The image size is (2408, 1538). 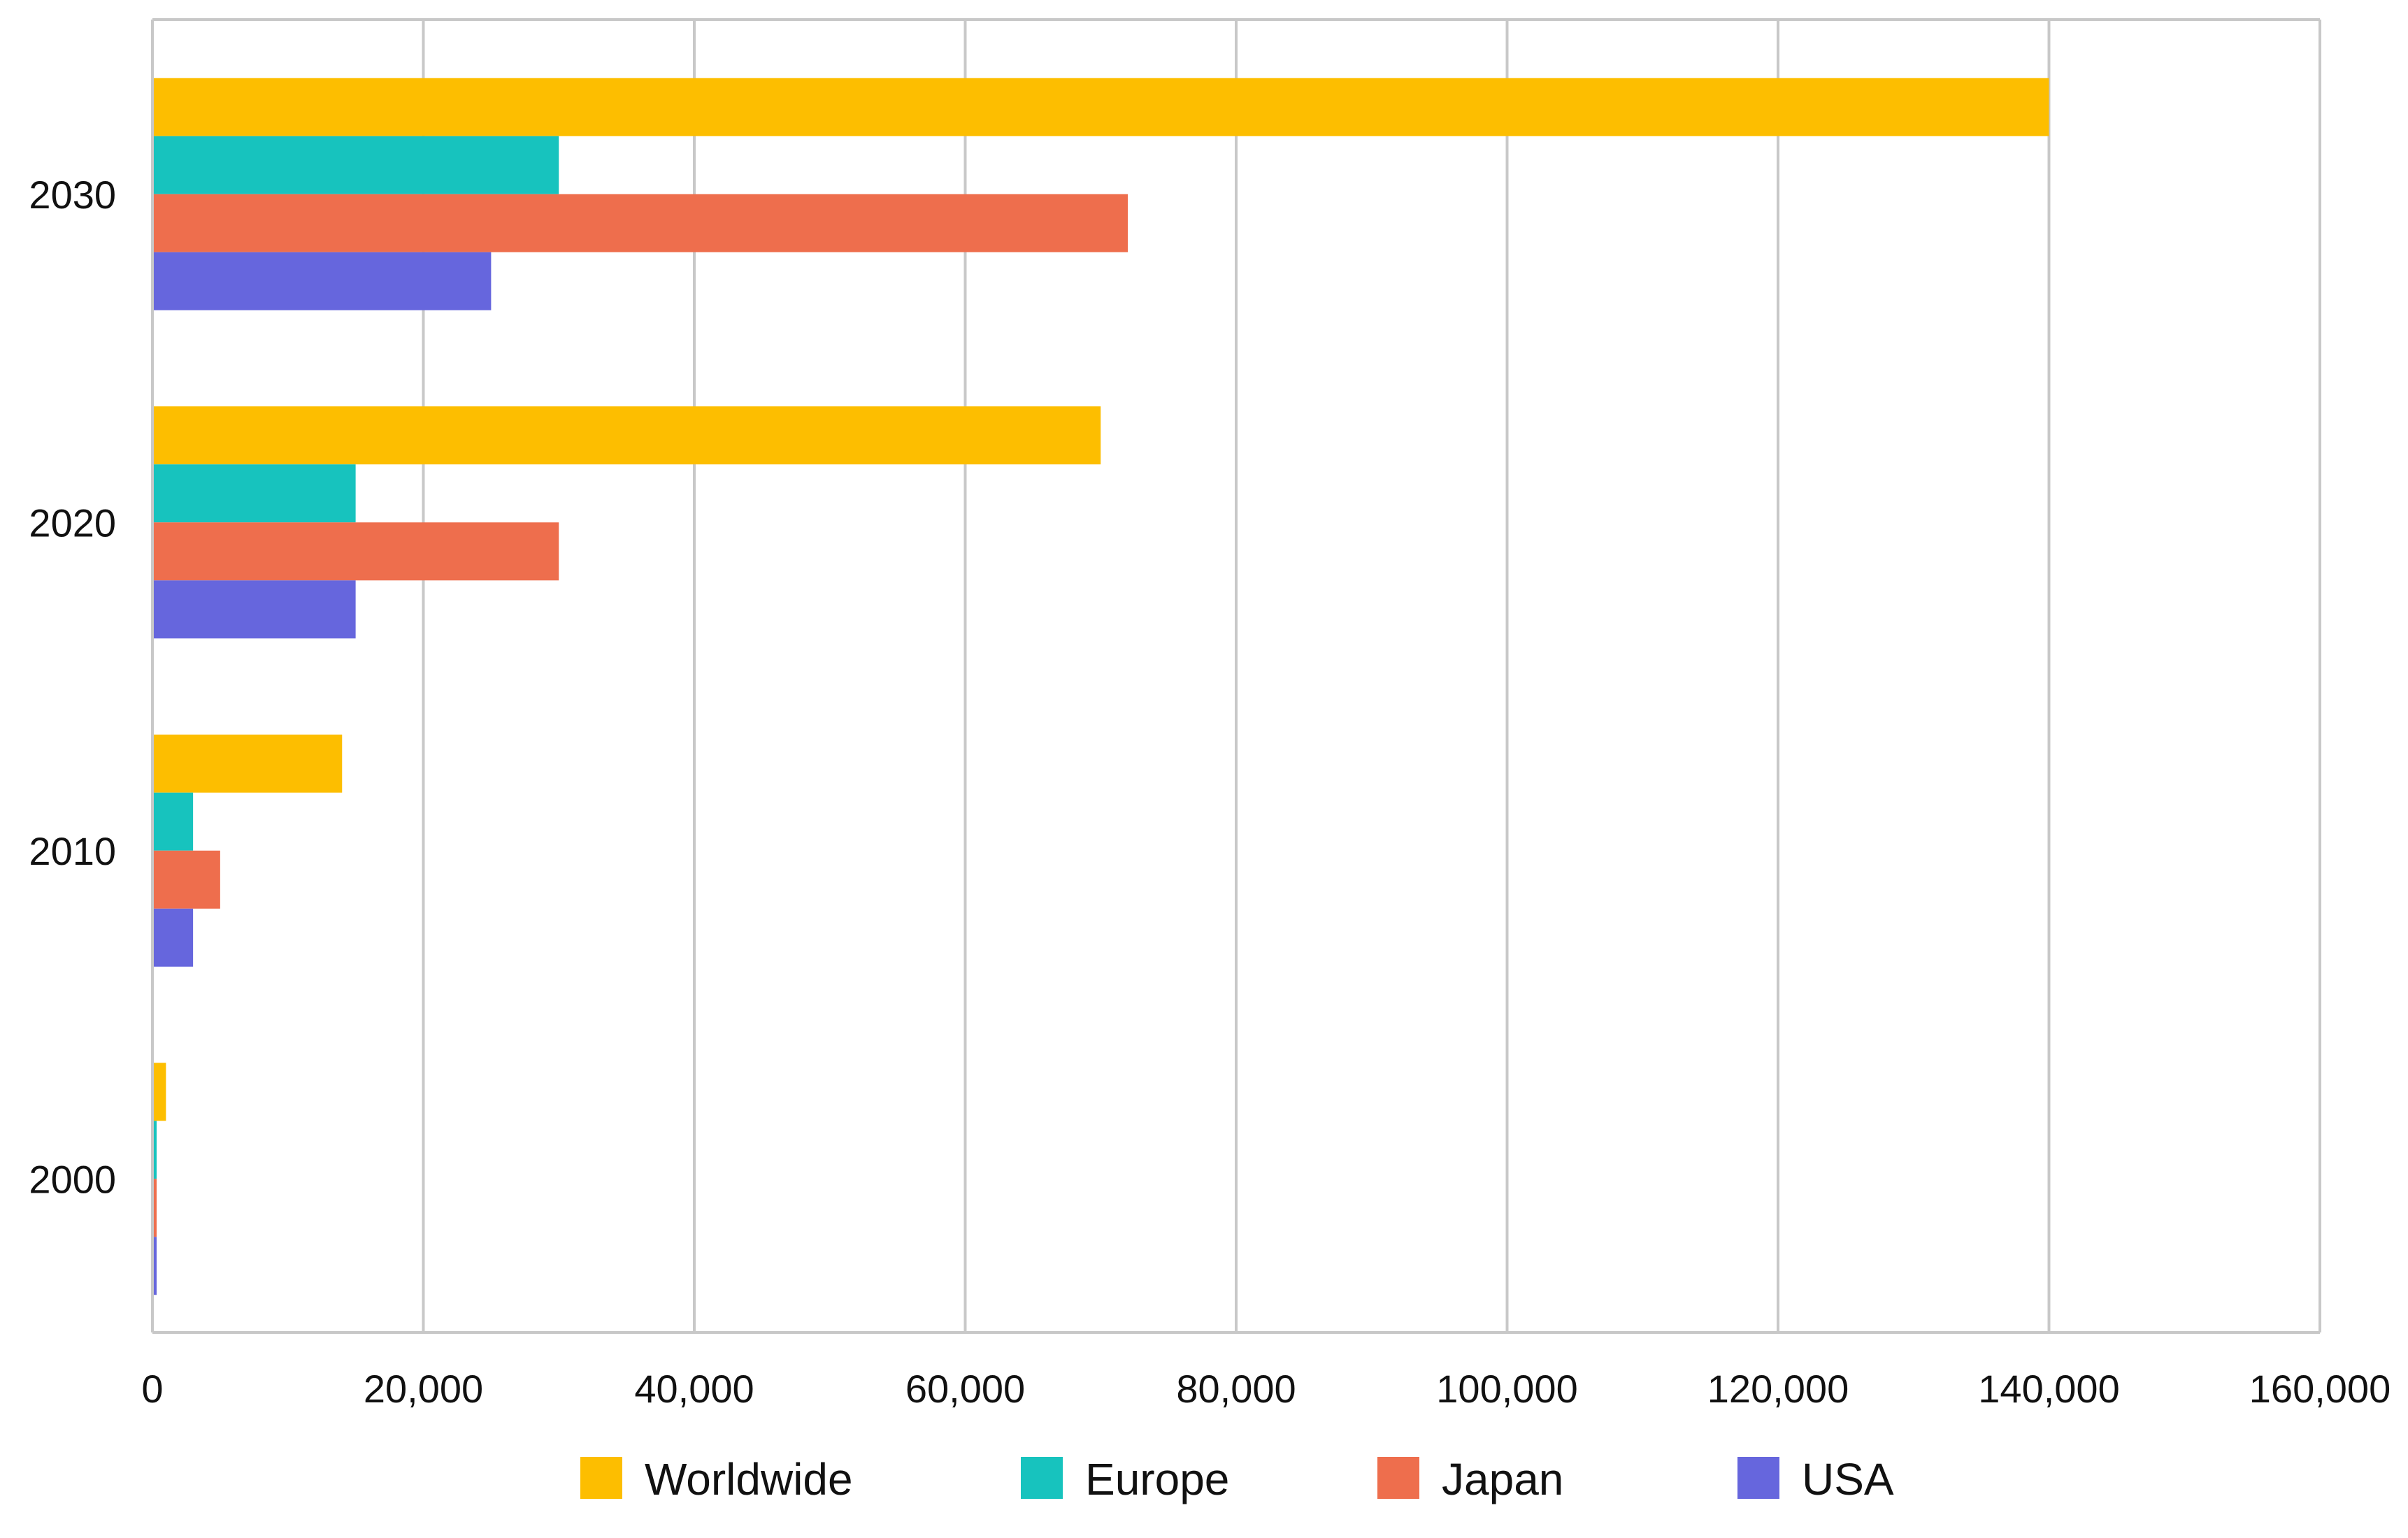 What do you see at coordinates (73, 851) in the screenshot?
I see `y-tick-label-2010: 2010` at bounding box center [73, 851].